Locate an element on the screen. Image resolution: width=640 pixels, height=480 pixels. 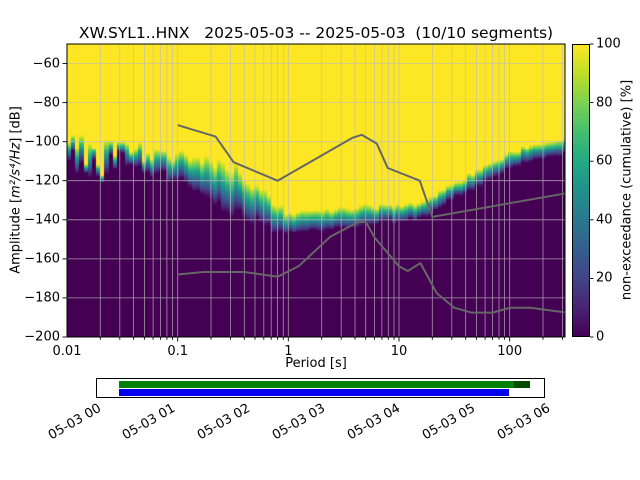
colorbar-tick-label: 20 is located at coordinates (604, 278).